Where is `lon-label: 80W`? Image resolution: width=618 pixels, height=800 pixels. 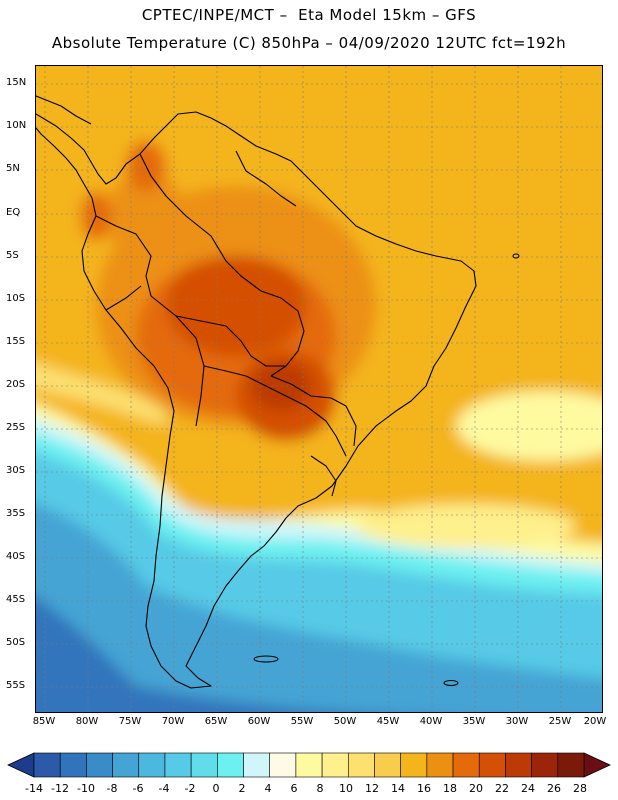 lon-label: 80W is located at coordinates (87, 721).